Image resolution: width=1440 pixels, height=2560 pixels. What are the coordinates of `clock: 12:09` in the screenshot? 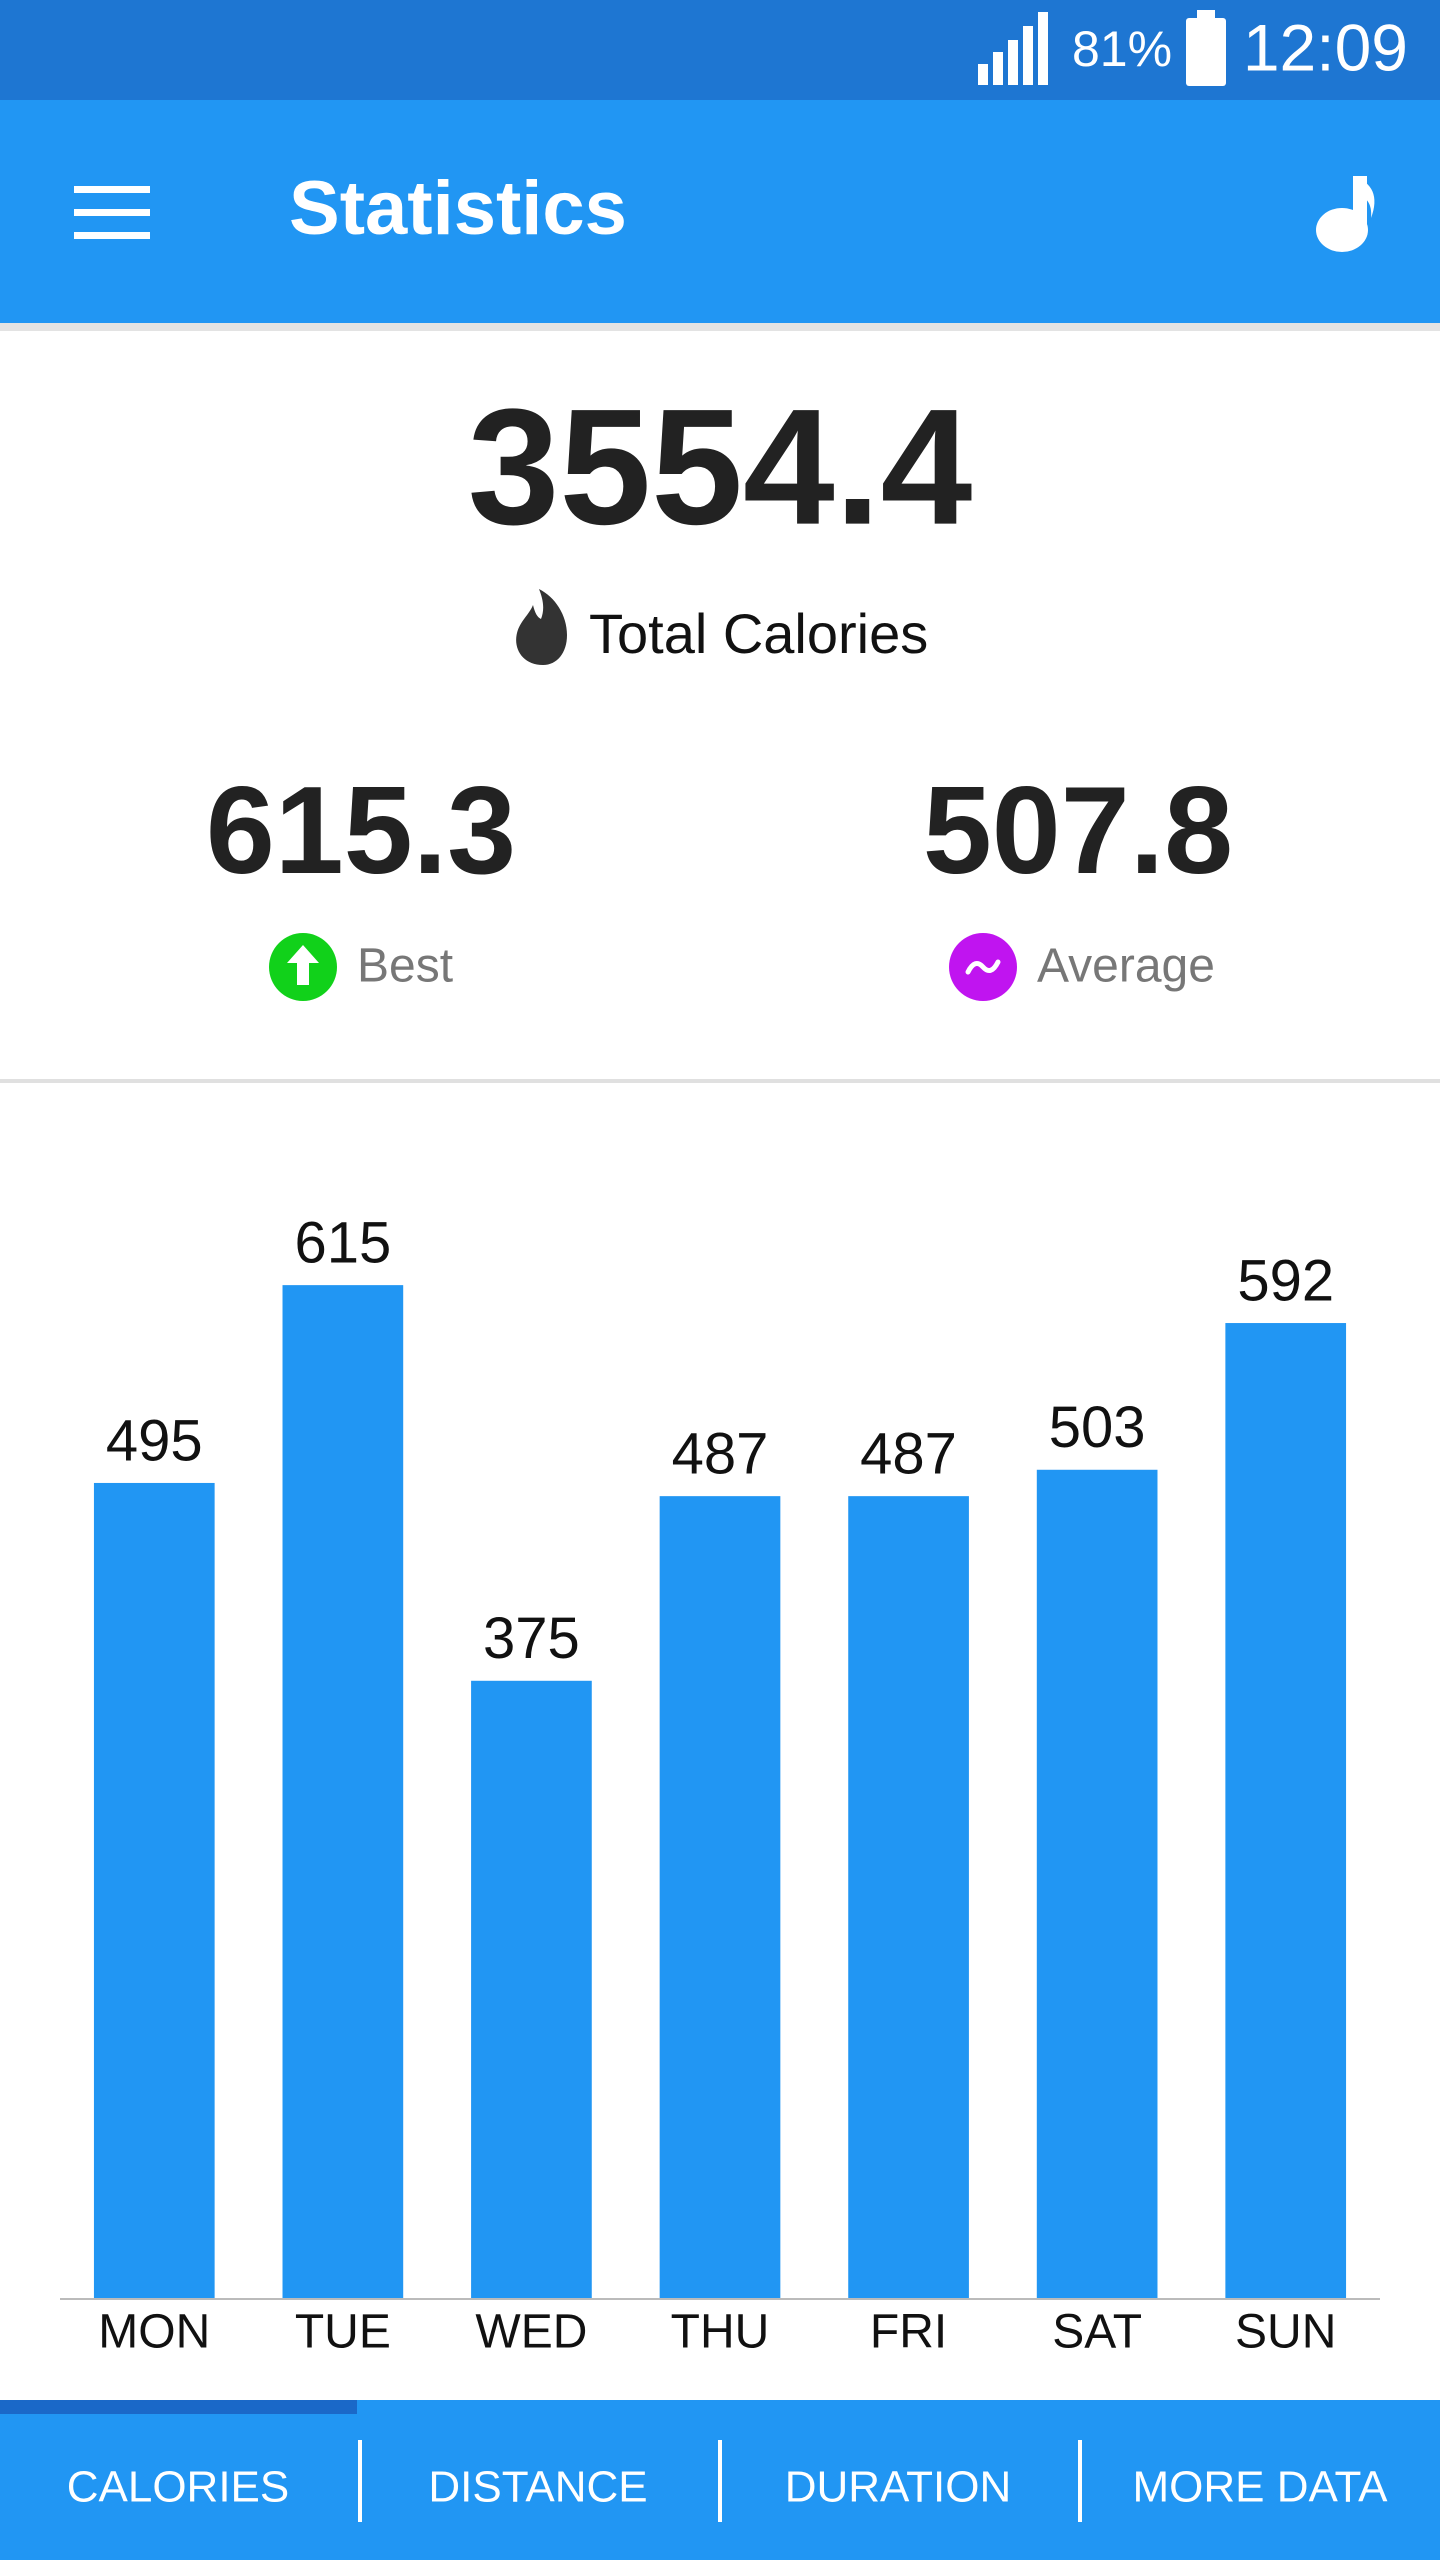 It's located at (1325, 47).